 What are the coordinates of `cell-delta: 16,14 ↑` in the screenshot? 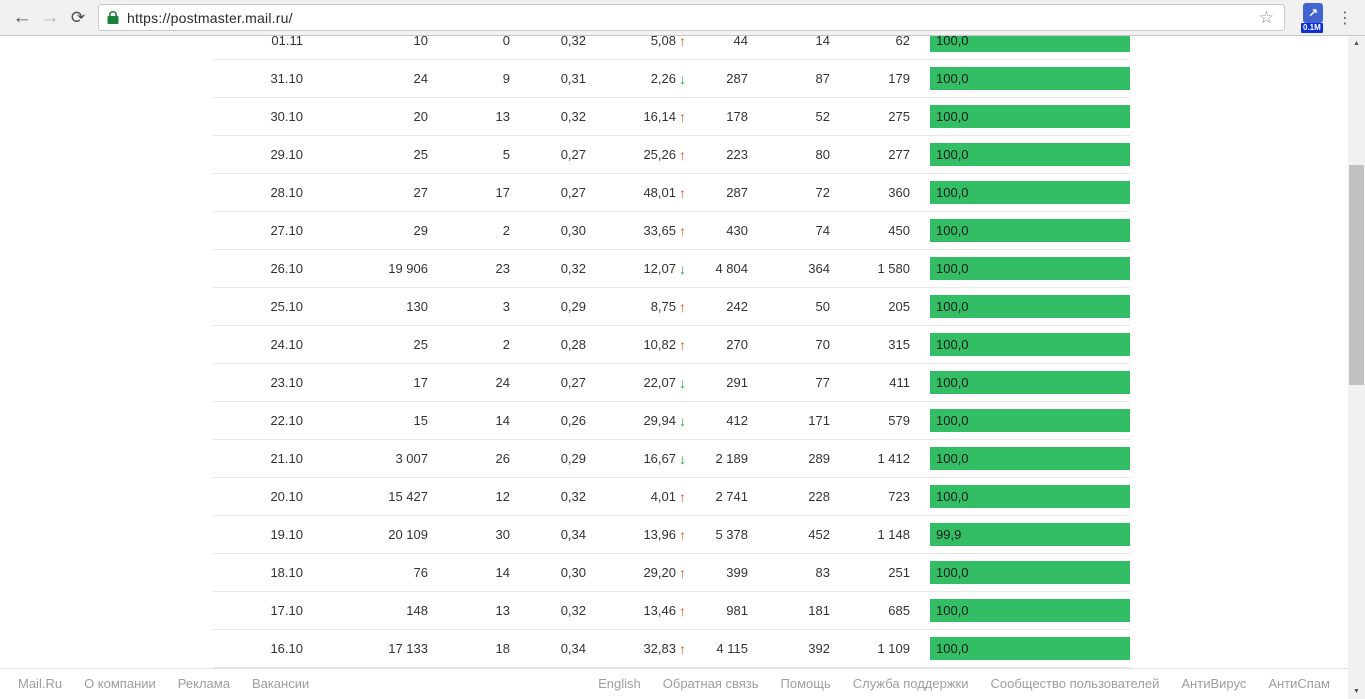 It's located at (636, 116).